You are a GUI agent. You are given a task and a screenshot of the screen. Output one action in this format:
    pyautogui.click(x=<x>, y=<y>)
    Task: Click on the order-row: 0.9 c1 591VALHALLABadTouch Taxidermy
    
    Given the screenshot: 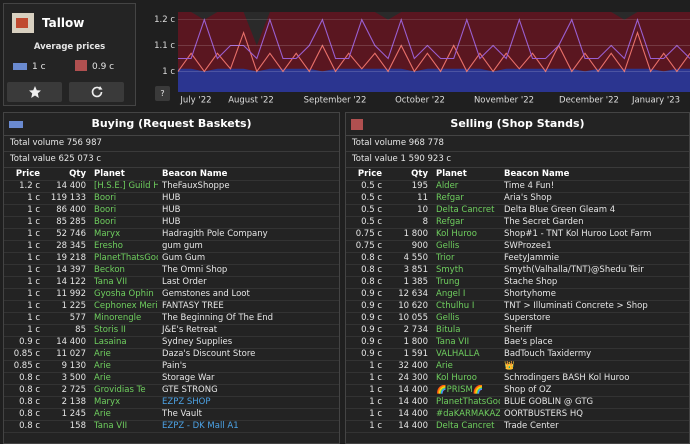 What is the action you would take?
    pyautogui.click(x=517, y=355)
    